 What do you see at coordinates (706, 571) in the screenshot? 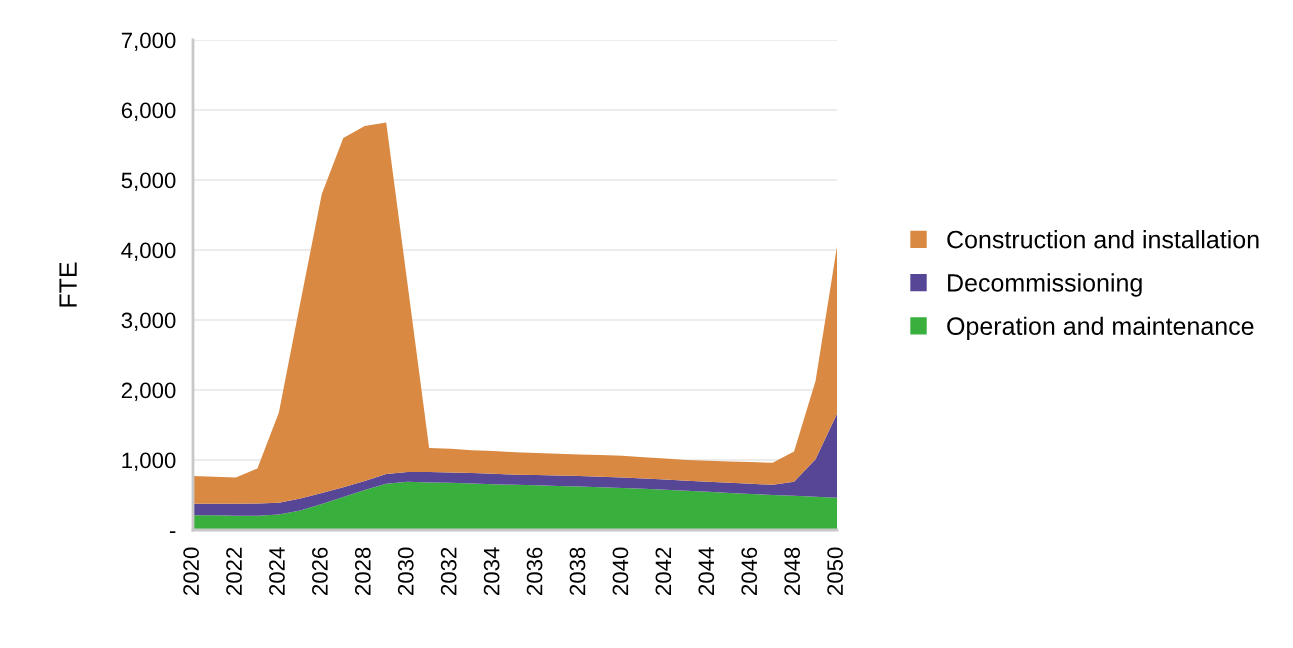
I see `x-tick-label: 2044` at bounding box center [706, 571].